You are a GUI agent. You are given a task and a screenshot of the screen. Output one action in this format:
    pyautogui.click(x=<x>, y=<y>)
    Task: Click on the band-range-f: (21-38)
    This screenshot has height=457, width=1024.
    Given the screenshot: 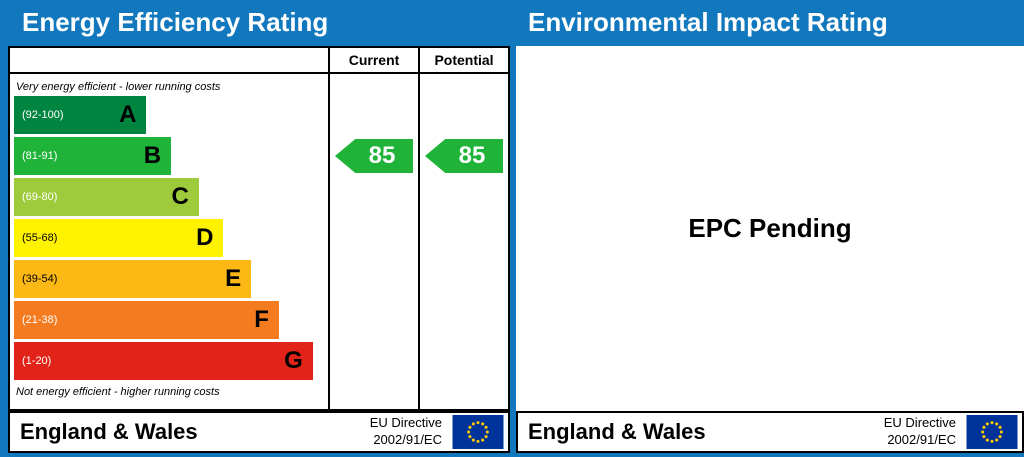 What is the action you would take?
    pyautogui.click(x=40, y=320)
    